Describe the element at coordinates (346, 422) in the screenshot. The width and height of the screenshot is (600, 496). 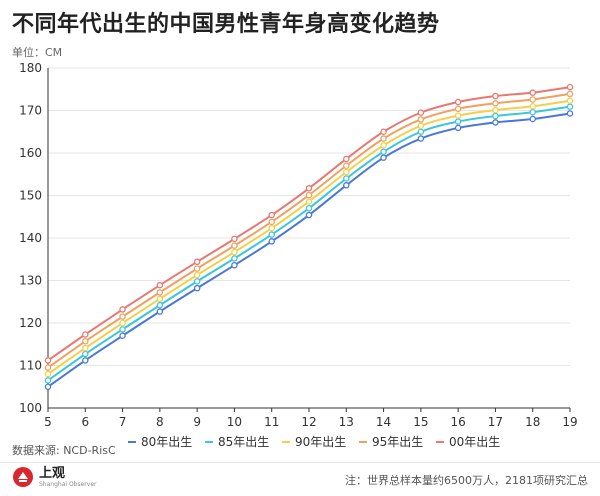
I see `x-tick-label: 13` at that location.